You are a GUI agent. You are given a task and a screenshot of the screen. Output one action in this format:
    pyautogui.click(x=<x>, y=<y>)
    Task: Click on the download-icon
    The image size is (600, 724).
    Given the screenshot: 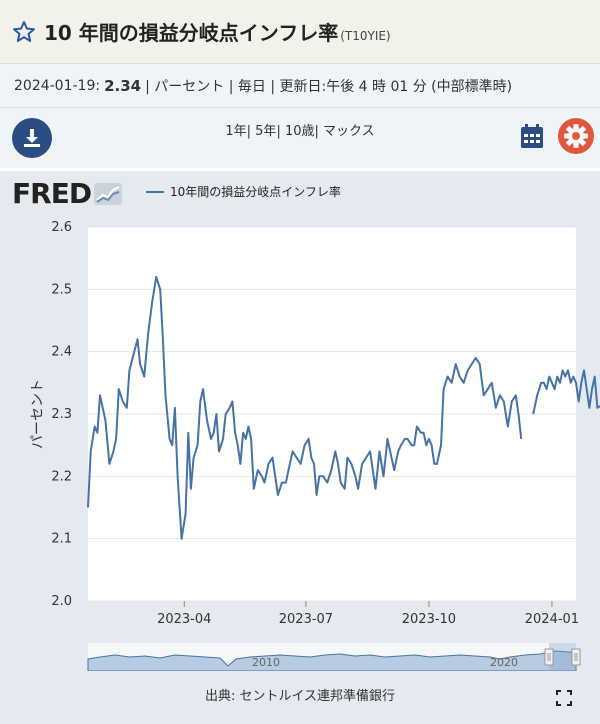 What is the action you would take?
    pyautogui.click(x=32, y=138)
    